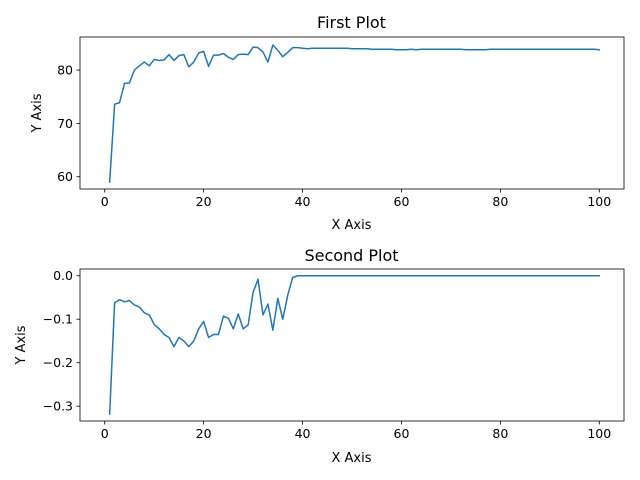 The height and width of the screenshot is (480, 640). Describe the element at coordinates (599, 201) in the screenshot. I see `top-x-tick-label: 100` at that location.